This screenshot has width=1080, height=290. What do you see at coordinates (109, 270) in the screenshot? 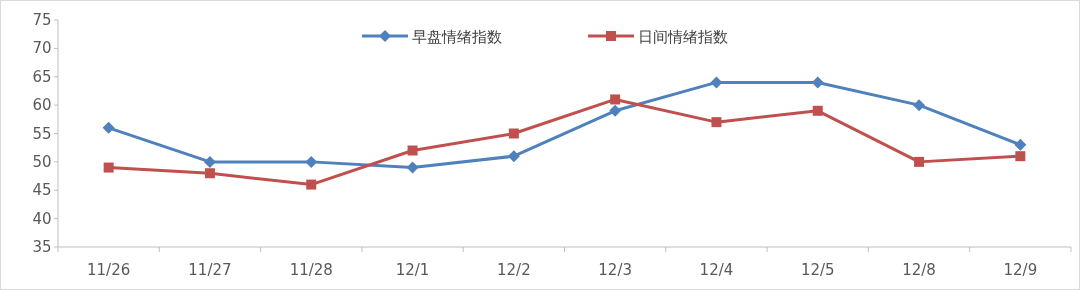
I see `x-tick-label: 11/26` at bounding box center [109, 270].